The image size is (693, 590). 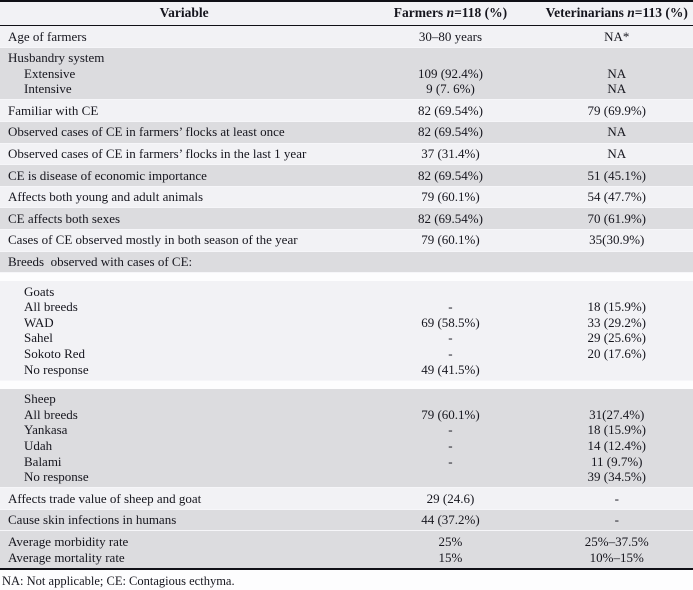 I want to click on table-row: Age of farmers 30–80 years NA*, so click(x=346, y=37).